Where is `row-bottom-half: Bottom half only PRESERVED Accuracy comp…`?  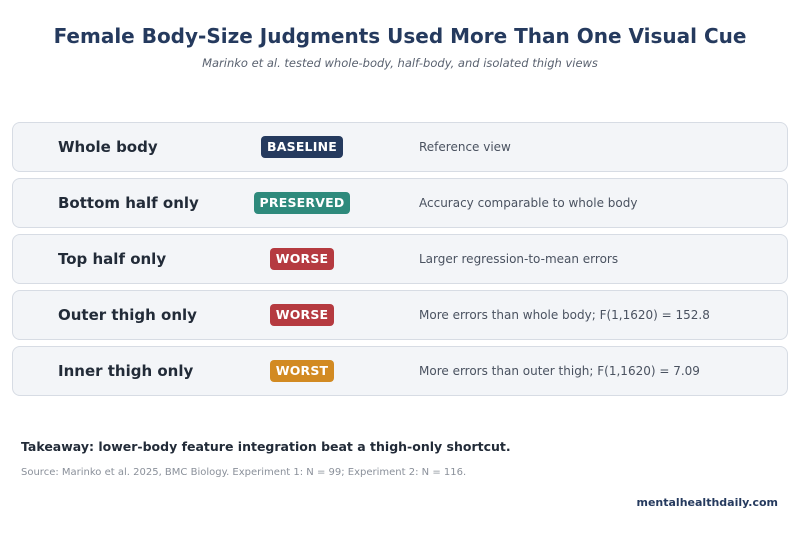
row-bottom-half: Bottom half only PRESERVED Accuracy comp… is located at coordinates (400, 203).